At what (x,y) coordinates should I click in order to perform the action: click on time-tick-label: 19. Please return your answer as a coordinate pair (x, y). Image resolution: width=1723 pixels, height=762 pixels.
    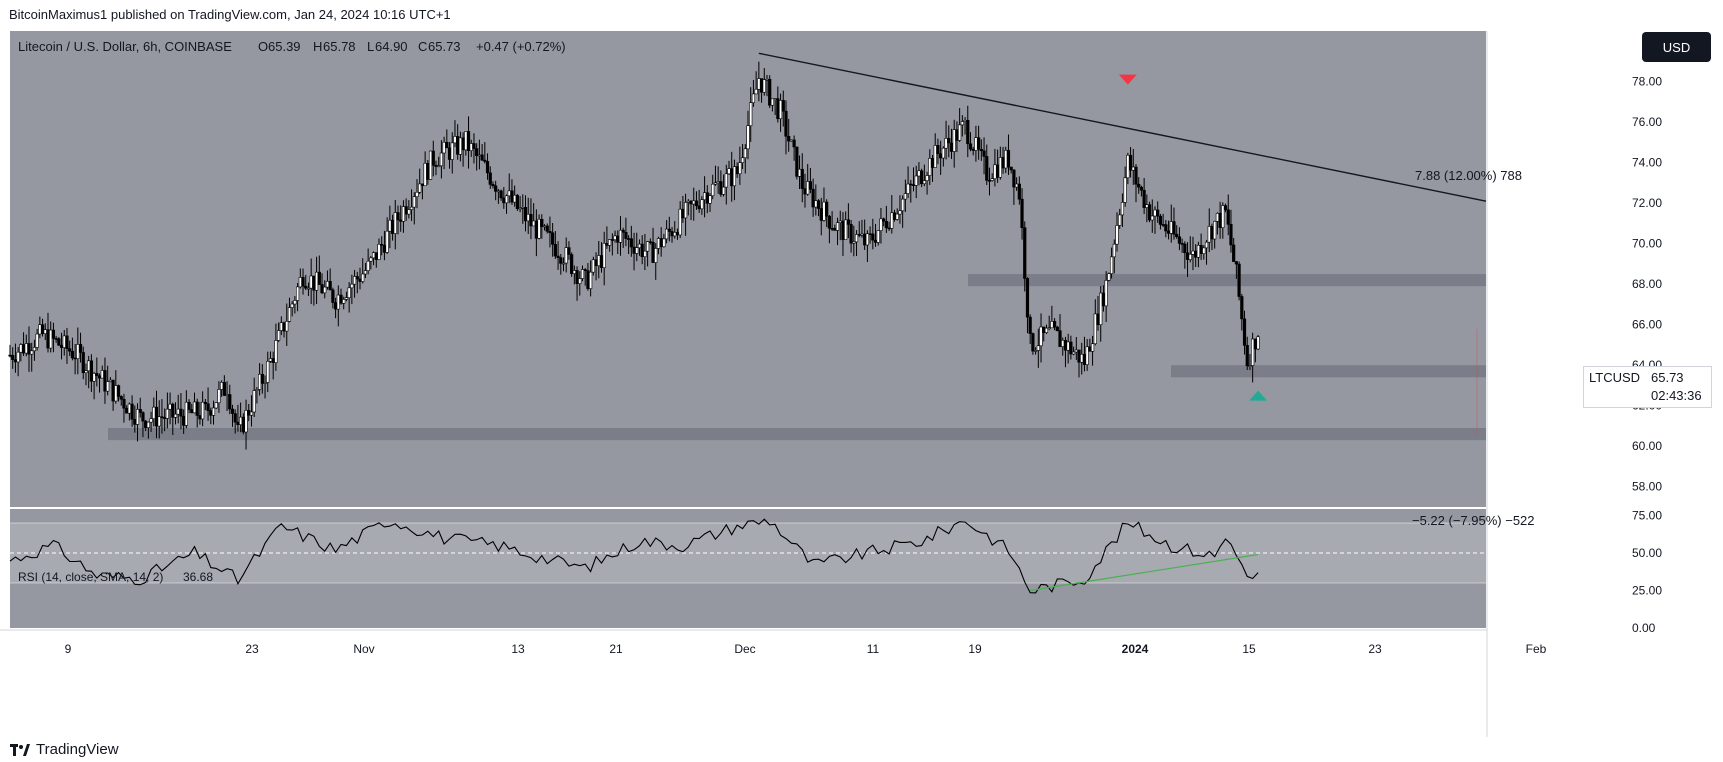
    Looking at the image, I should click on (975, 649).